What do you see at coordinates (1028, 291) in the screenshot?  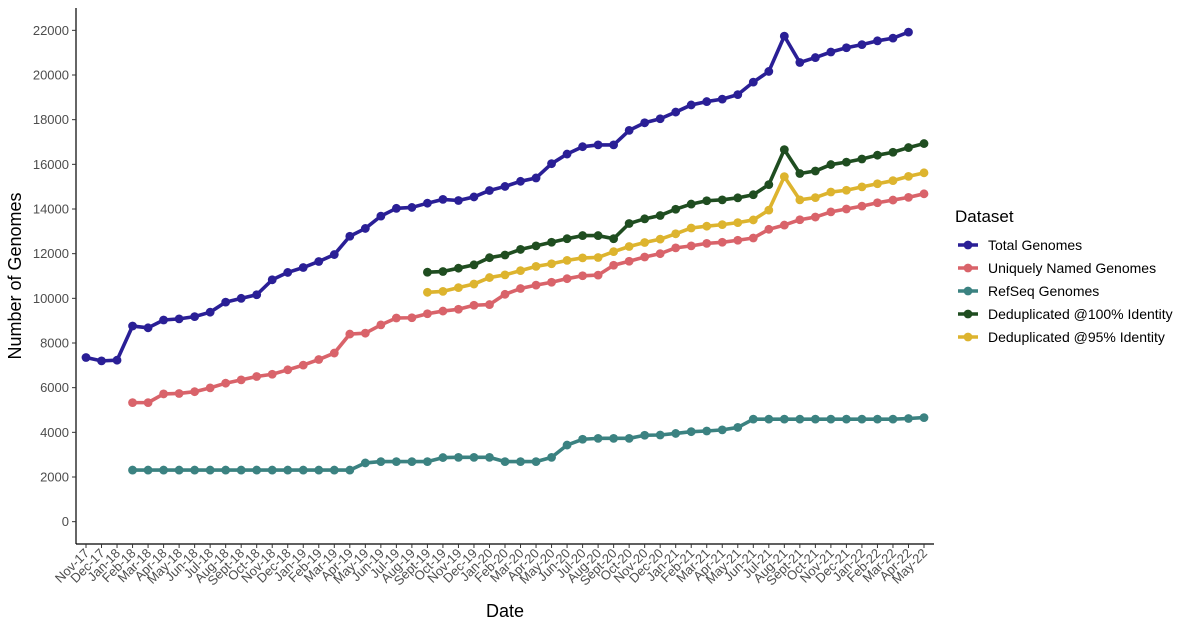 I see `legend-item-refseq-genomes: RefSeq Genomes` at bounding box center [1028, 291].